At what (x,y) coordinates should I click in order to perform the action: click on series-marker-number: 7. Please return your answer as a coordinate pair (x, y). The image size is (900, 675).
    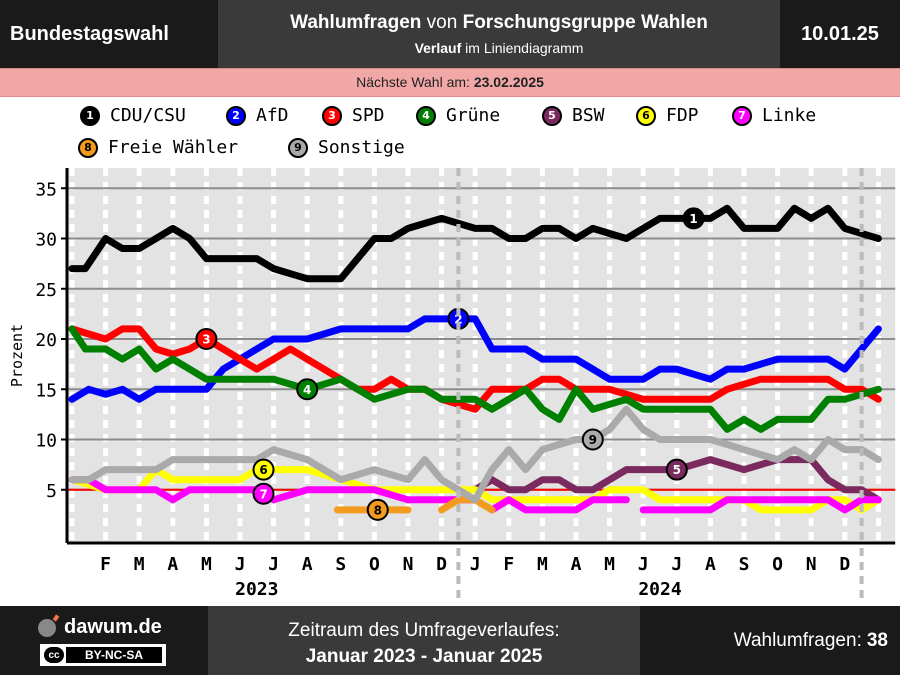
    Looking at the image, I should click on (263, 494).